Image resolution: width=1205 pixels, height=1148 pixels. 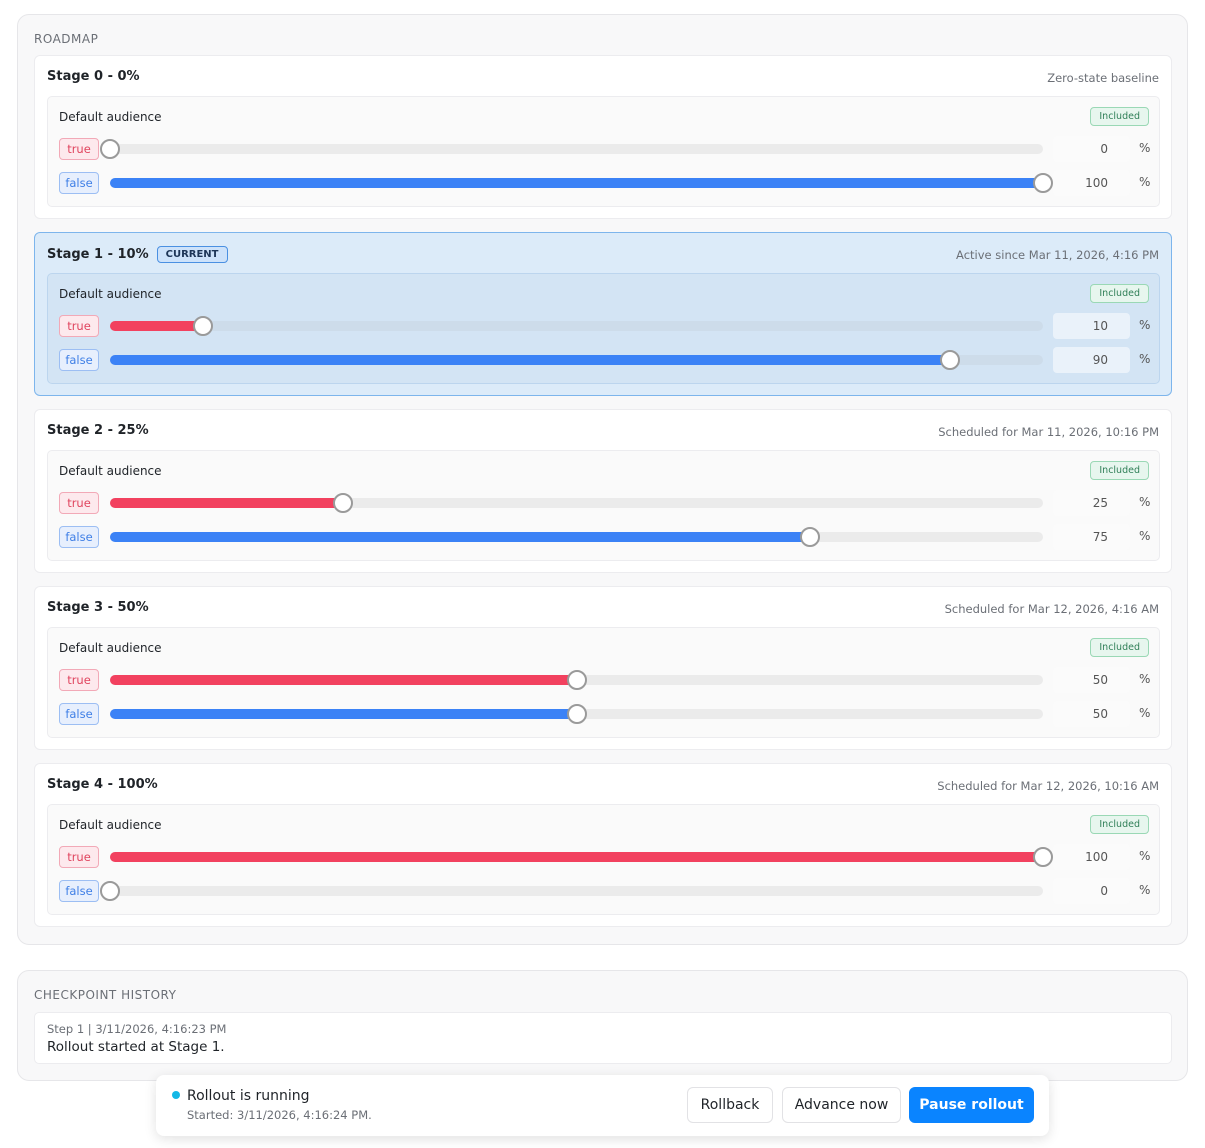 I want to click on status-dot, so click(x=176, y=1095).